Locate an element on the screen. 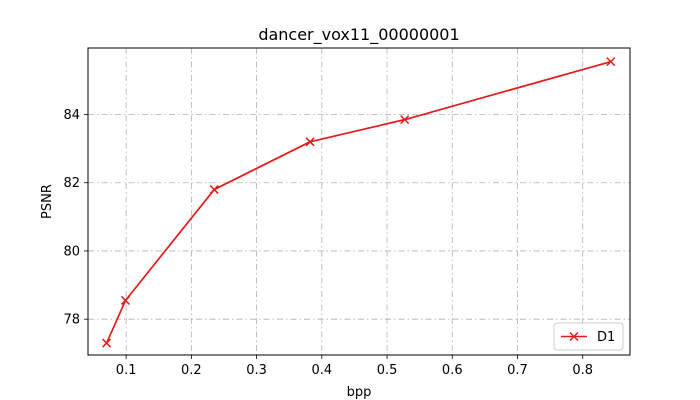 The height and width of the screenshot is (400, 700). x-tick-label: 0.4 is located at coordinates (321, 370).